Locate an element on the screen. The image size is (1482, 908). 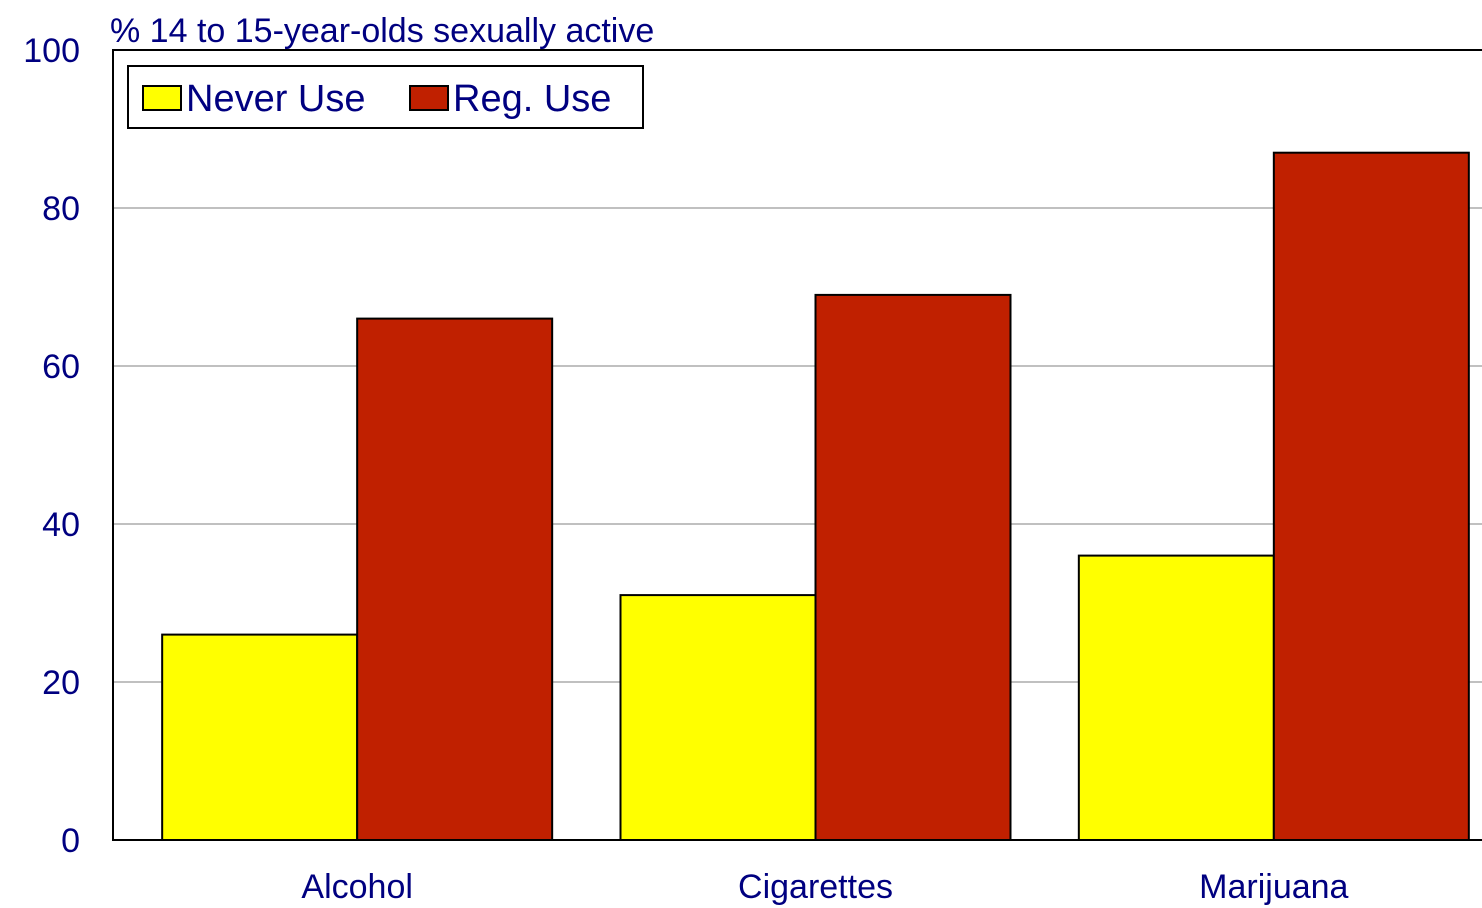
legend-label-reg-use: Reg. Use is located at coordinates (532, 99).